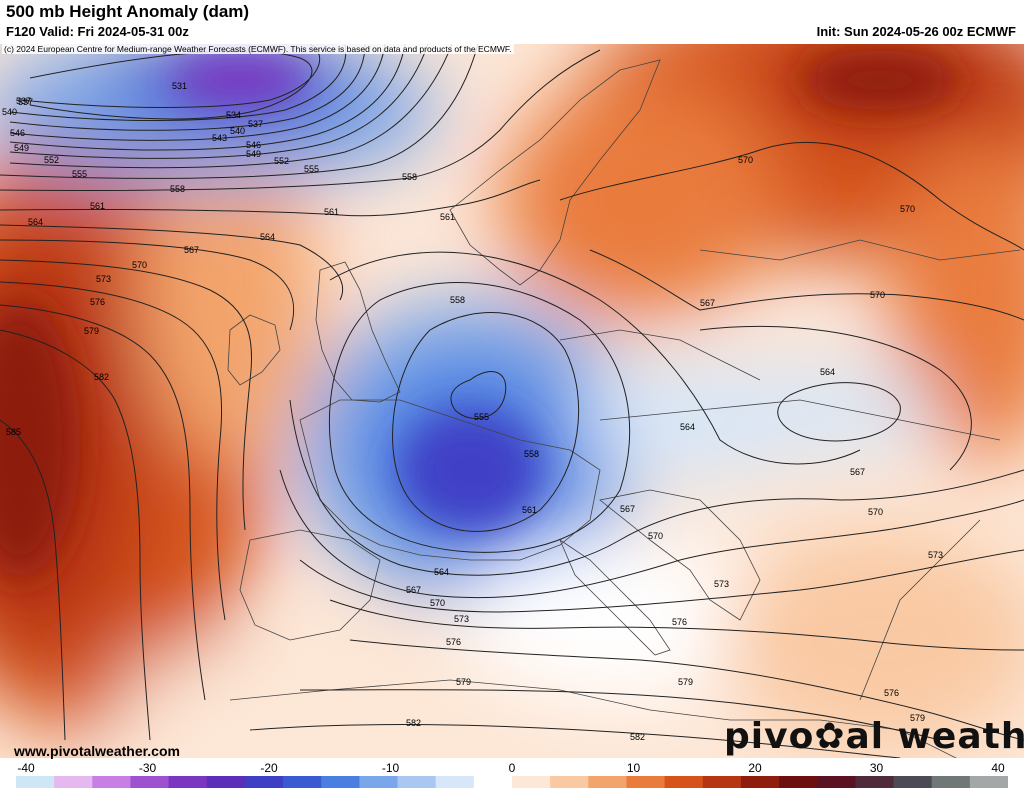  I want to click on colorbar-tick-label: 0, so click(512, 768).